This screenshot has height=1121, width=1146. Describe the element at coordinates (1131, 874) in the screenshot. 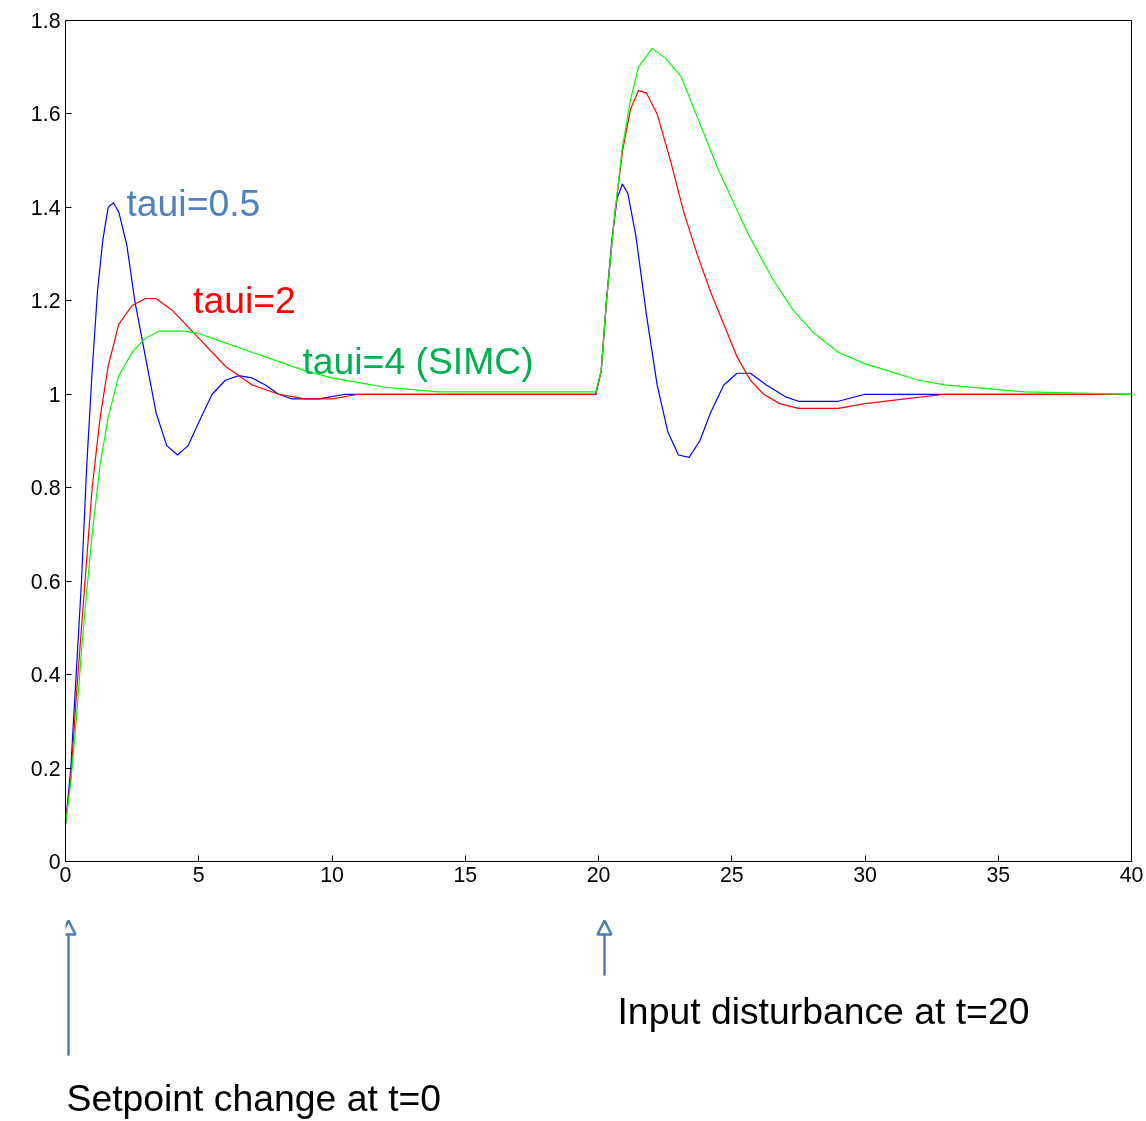

I see `x-tick-label: 40` at that location.